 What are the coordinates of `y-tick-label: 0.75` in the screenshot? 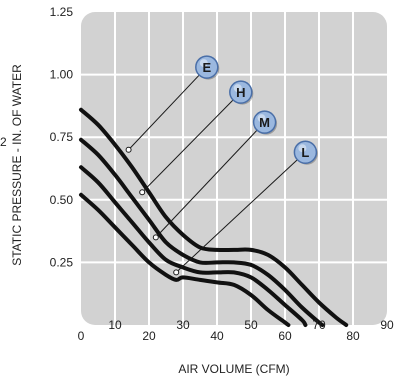 It's located at (62, 137).